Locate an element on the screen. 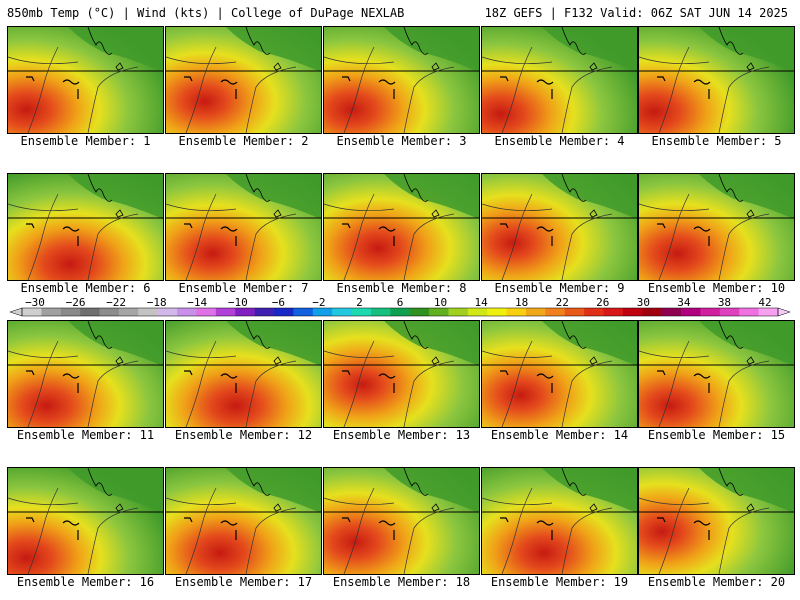 The height and width of the screenshot is (600, 800). member-label: Ensemble Member: 12 is located at coordinates (243, 435).